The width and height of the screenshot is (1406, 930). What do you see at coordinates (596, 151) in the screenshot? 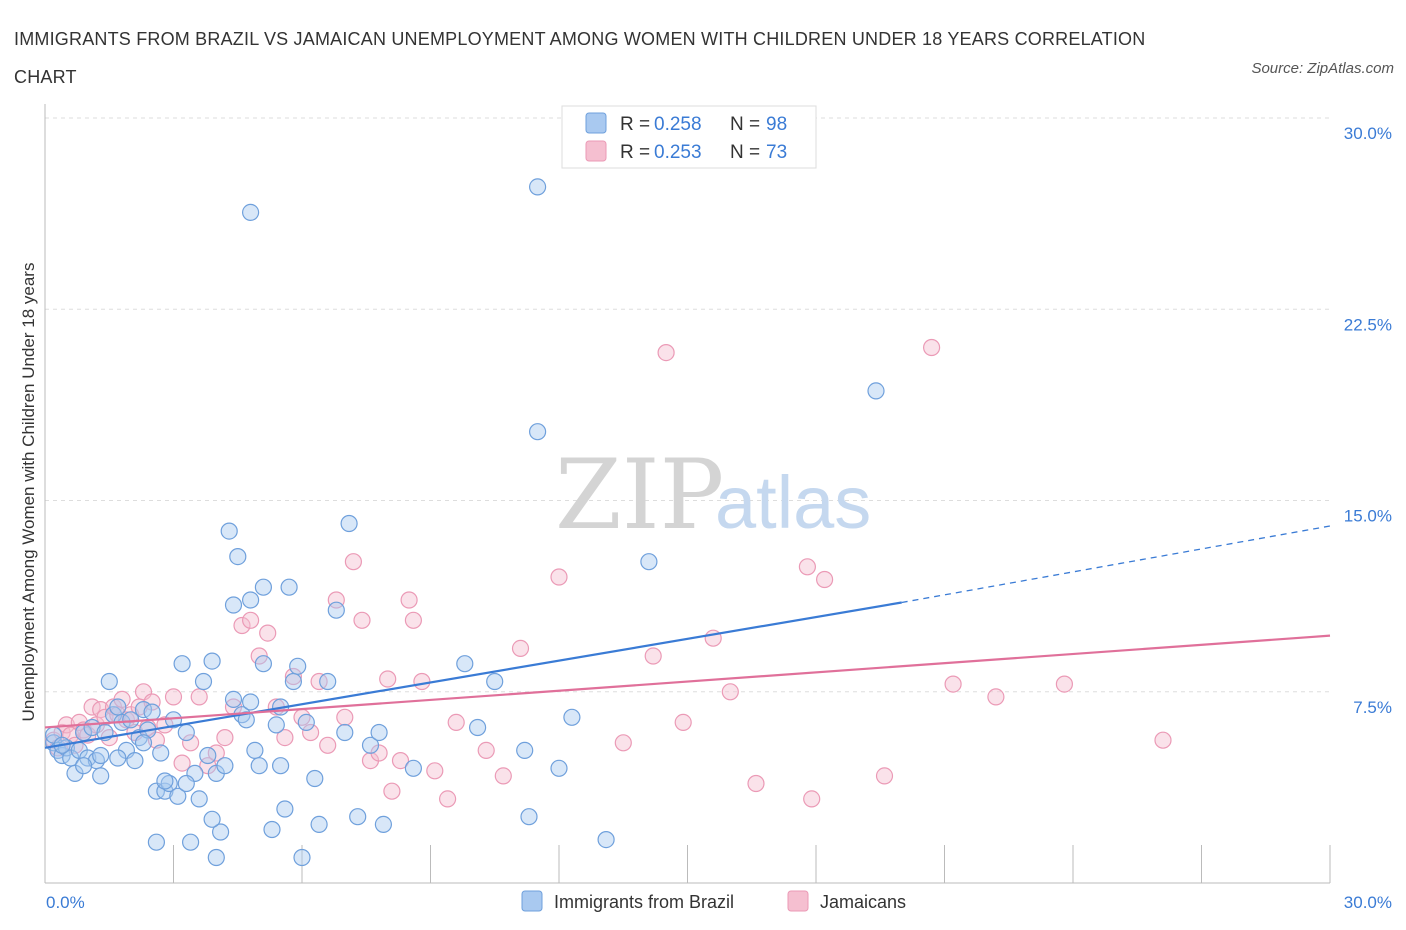
I see `pink-swatch` at bounding box center [596, 151].